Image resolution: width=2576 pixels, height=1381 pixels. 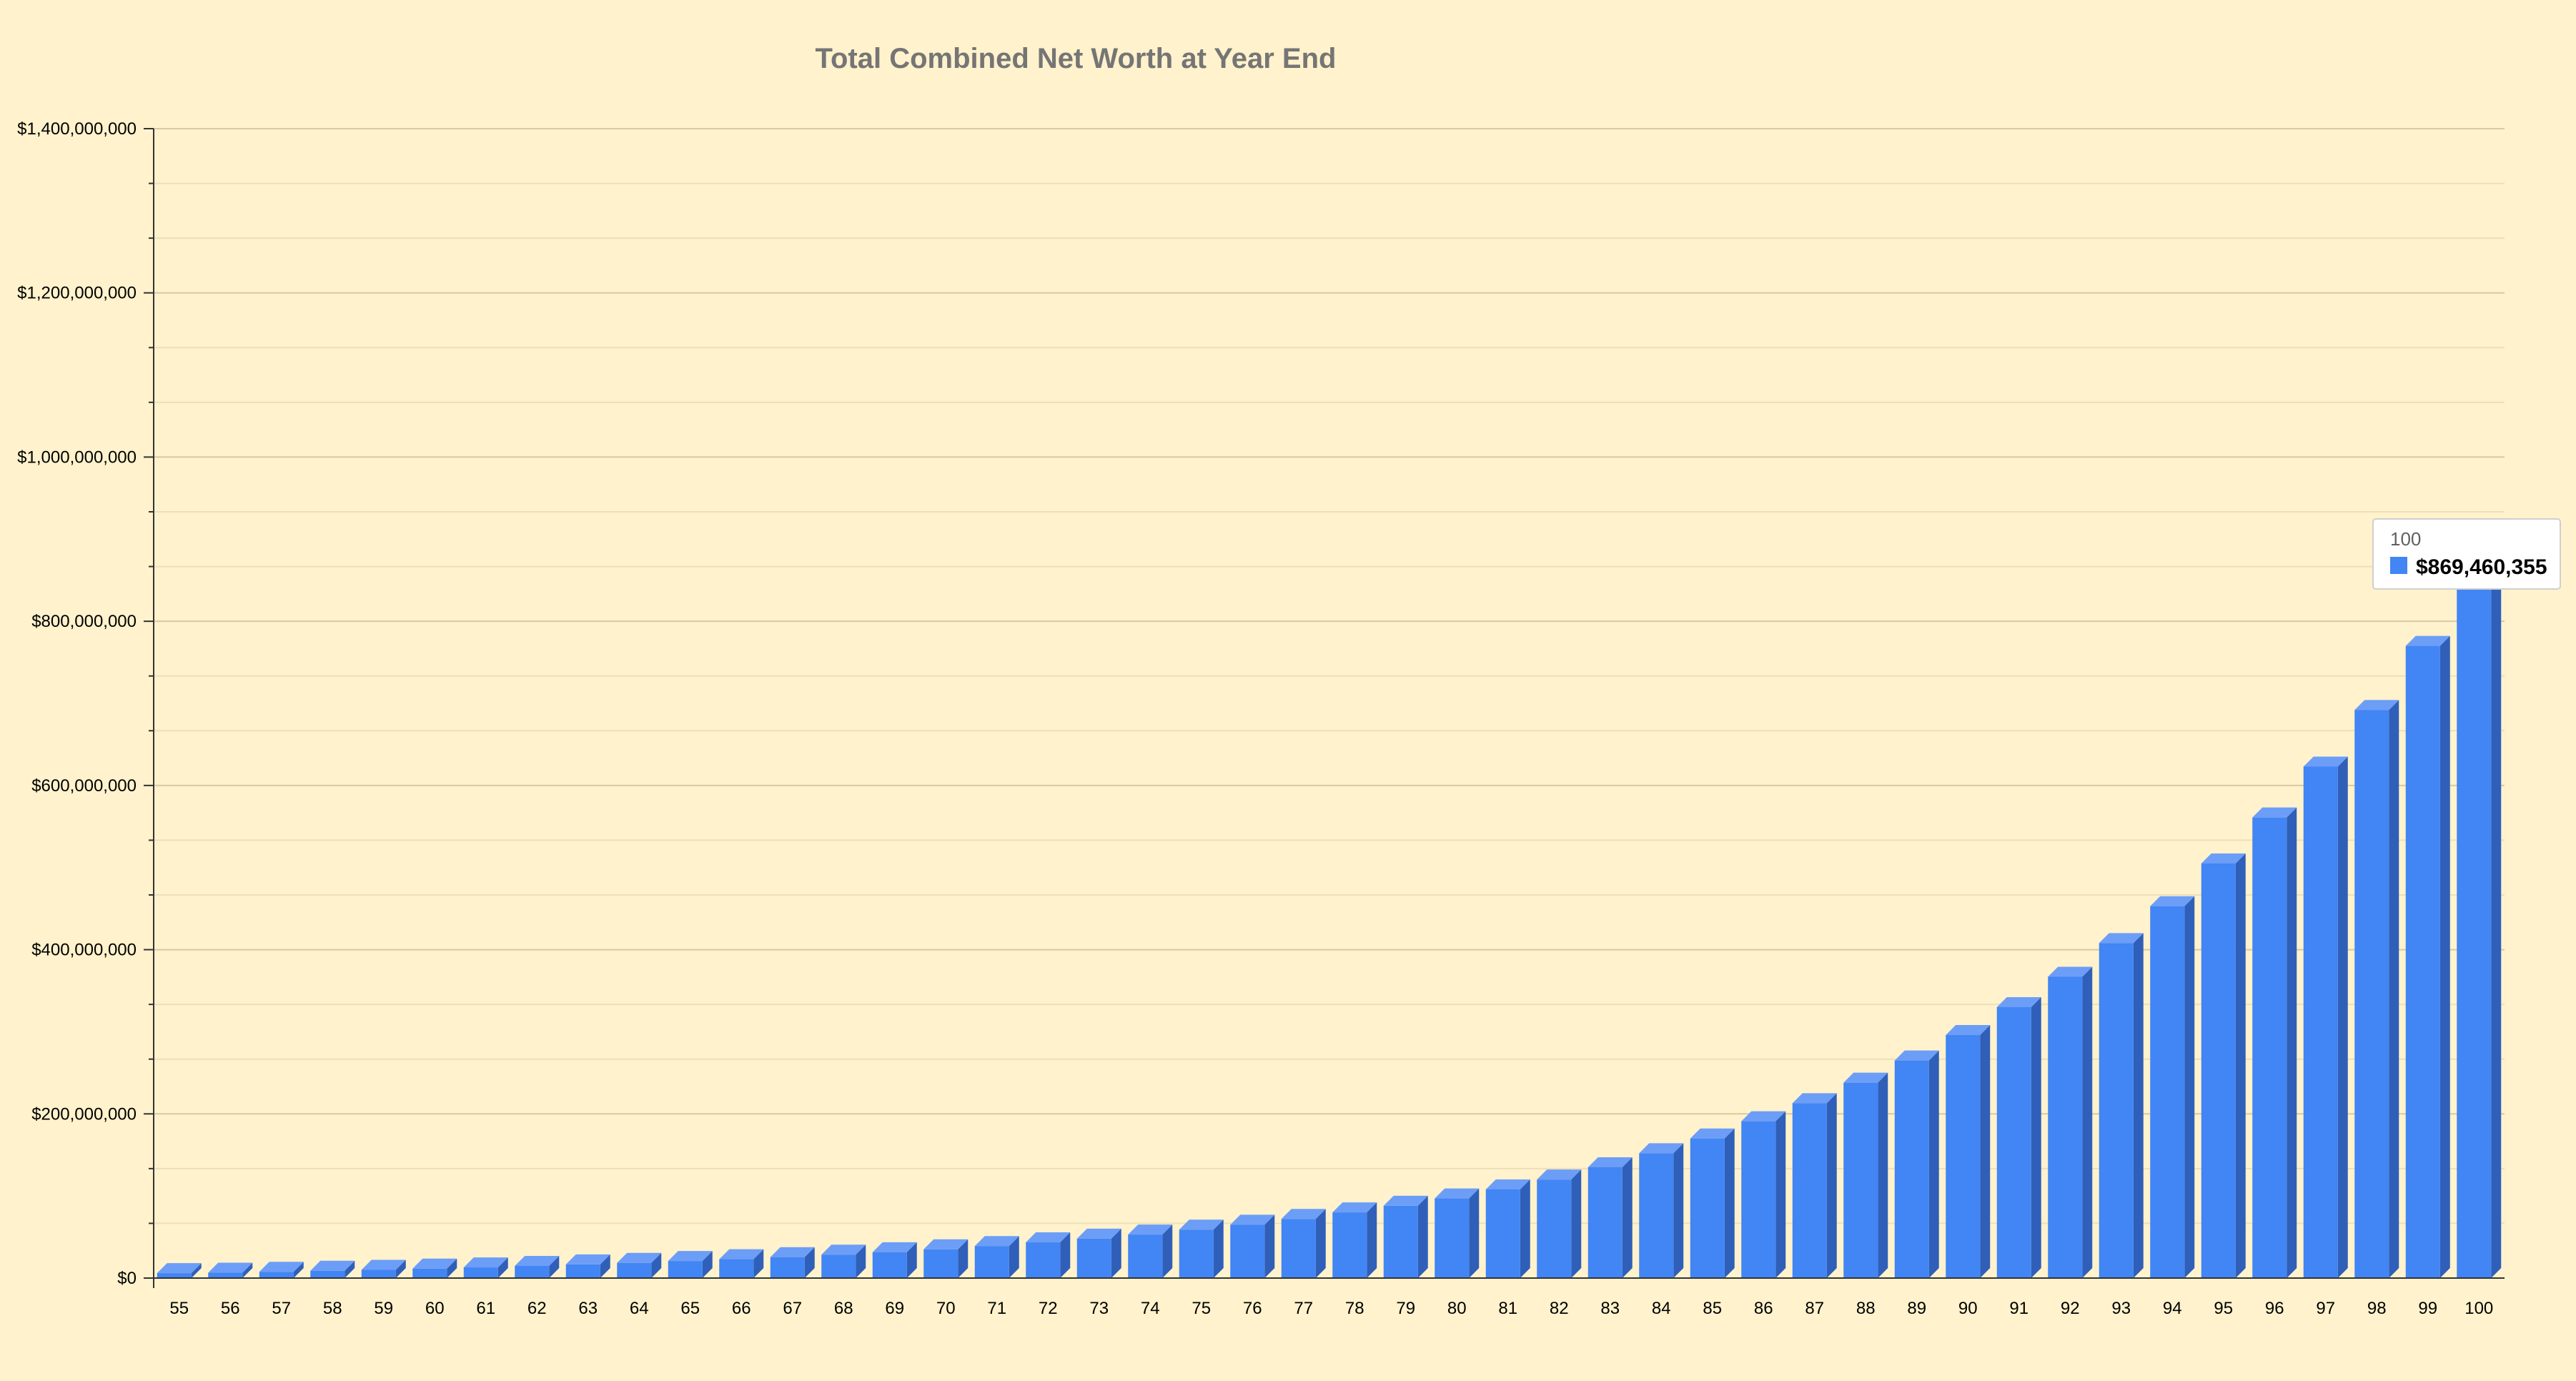 I want to click on tooltip: 100 $869,460,355, so click(x=2467, y=554).